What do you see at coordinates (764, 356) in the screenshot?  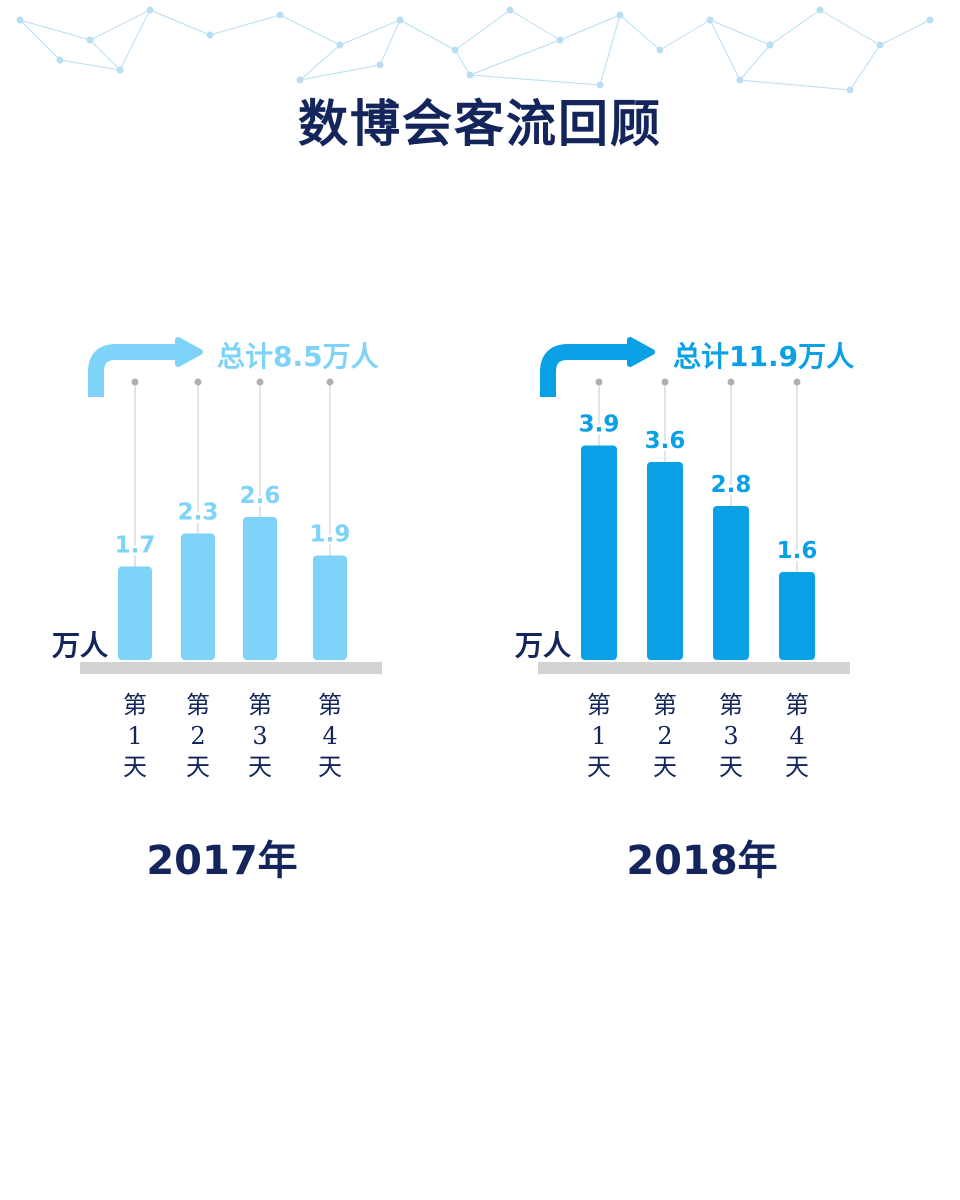 I see `total-label: 总计11.9万人` at bounding box center [764, 356].